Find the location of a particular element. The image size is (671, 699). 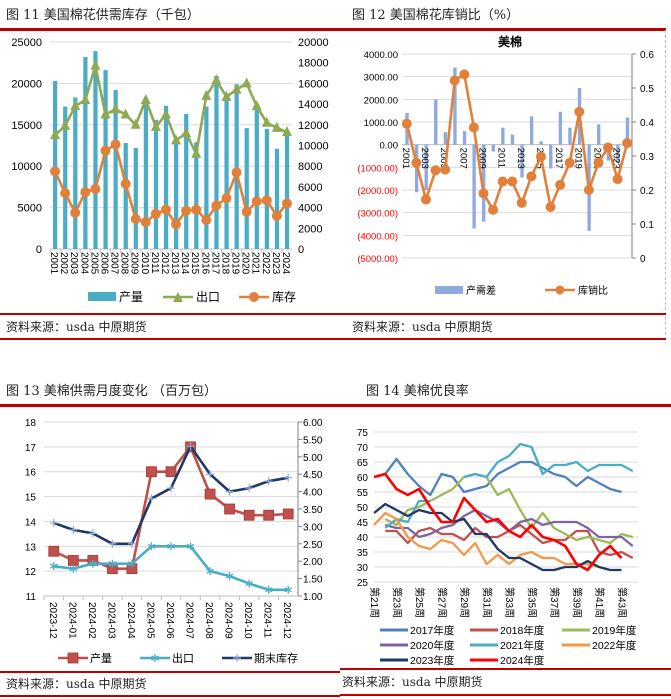

x-tick-label: 2011 is located at coordinates (154, 263).